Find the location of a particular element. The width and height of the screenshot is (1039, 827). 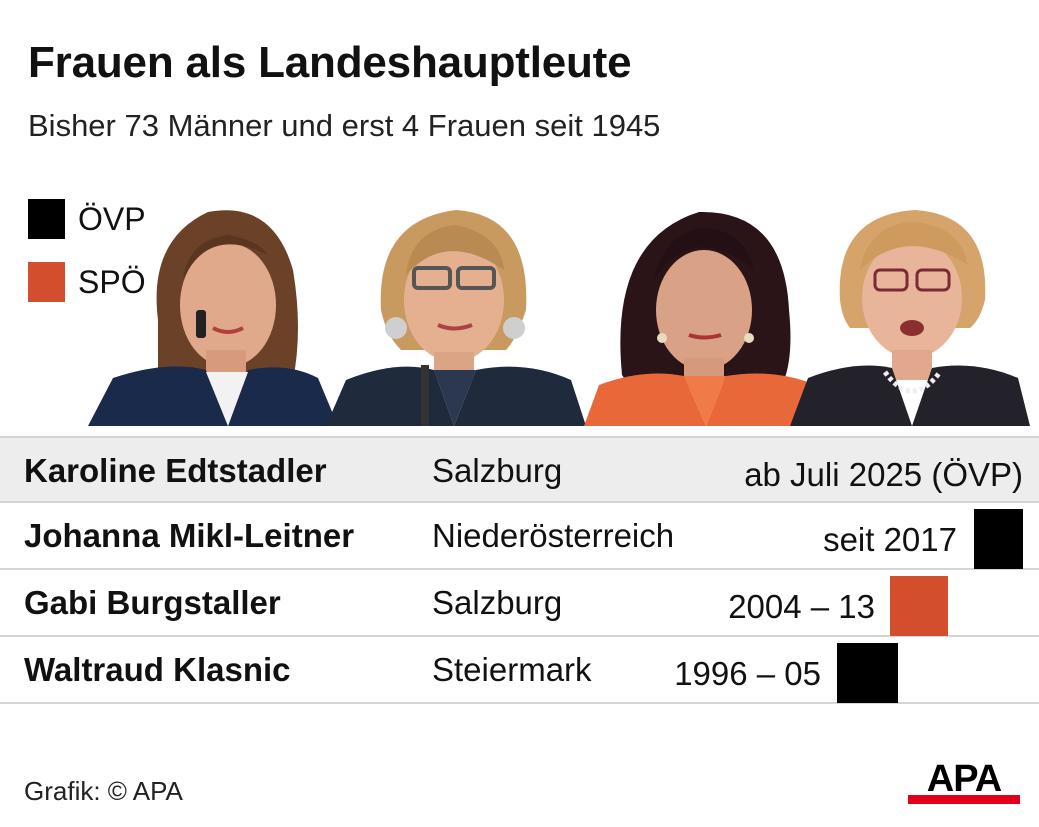

row-period: 1996 – 05 is located at coordinates (747, 673).